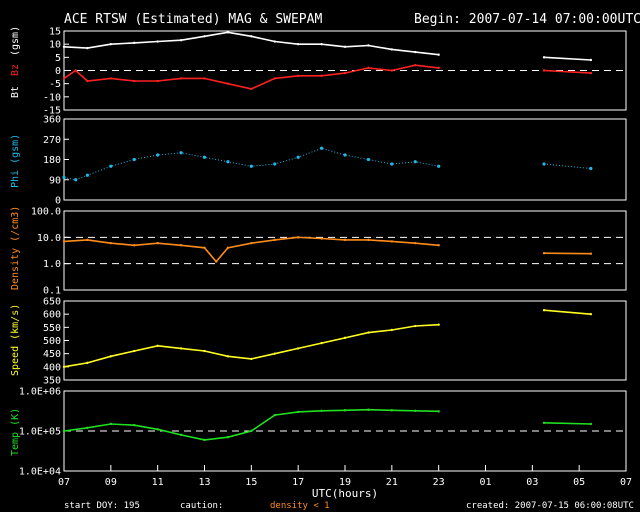 The height and width of the screenshot is (512, 640). I want to click on x-tick-label: 21, so click(392, 482).